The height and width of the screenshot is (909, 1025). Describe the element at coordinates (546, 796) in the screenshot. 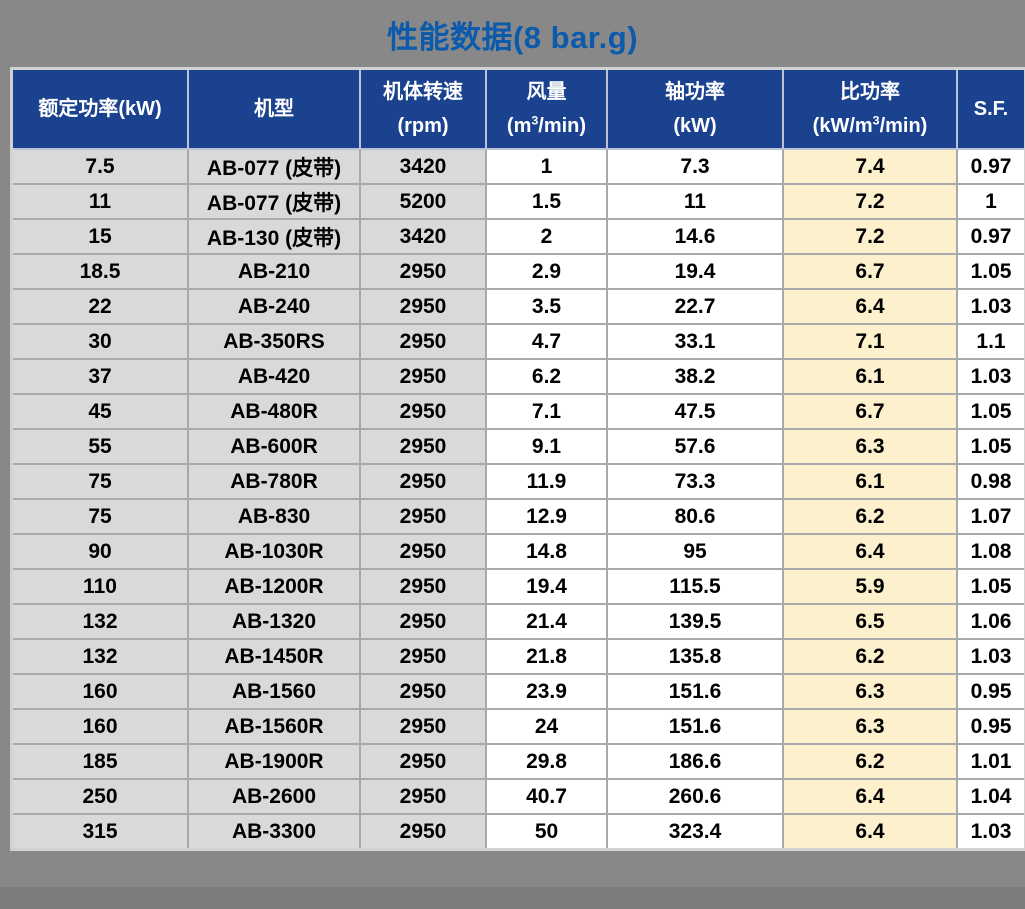

I see `cell-flow: 40.7` at that location.